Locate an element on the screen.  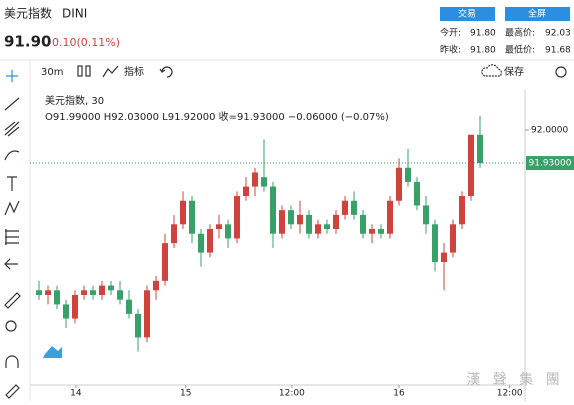
legend-title: 美元指数, 30 is located at coordinates (74, 100).